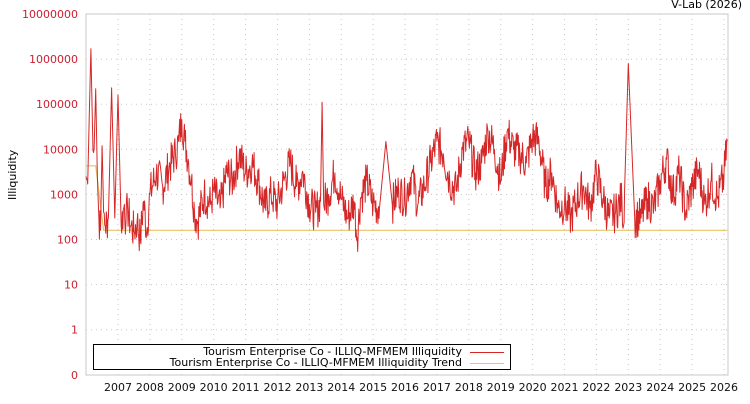  I want to click on y-tick-label: 1000, so click(64, 194).